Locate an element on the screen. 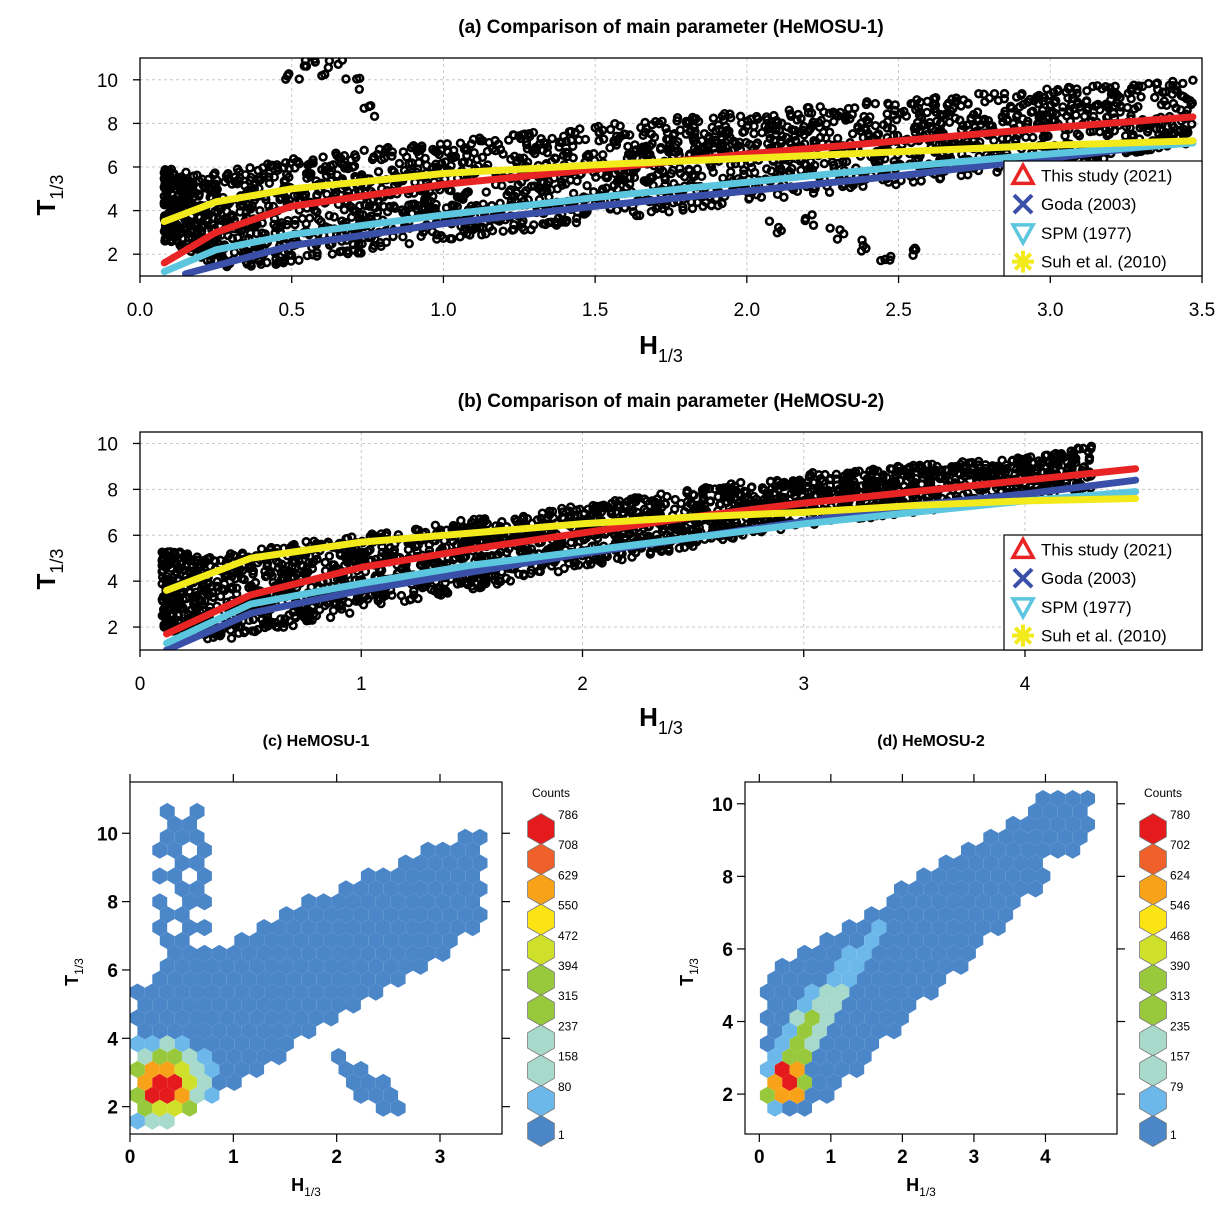 This screenshot has height=1212, width=1224. legend-label: Suh et al. (2010) is located at coordinates (1104, 262).